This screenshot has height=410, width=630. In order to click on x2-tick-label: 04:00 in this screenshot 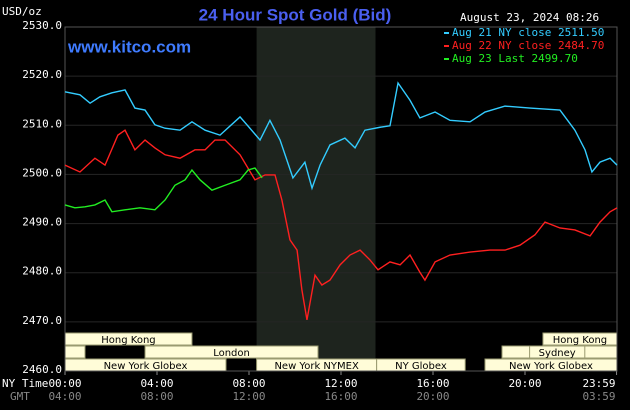, I will do `click(64, 396)`.